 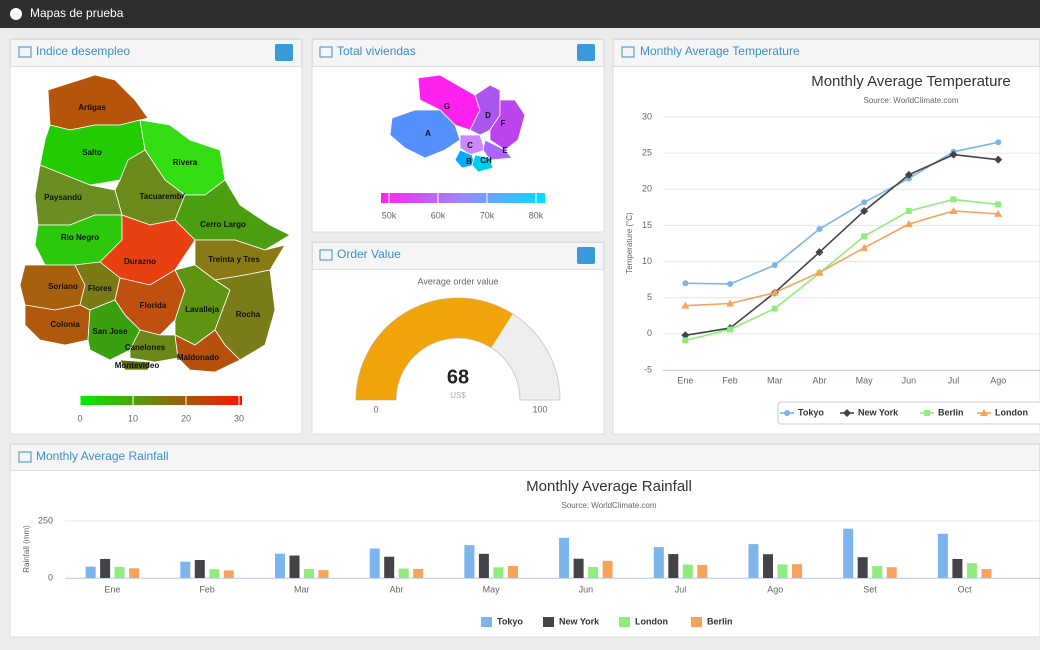 What do you see at coordinates (376, 51) in the screenshot?
I see `panel-title: Total viviendas` at bounding box center [376, 51].